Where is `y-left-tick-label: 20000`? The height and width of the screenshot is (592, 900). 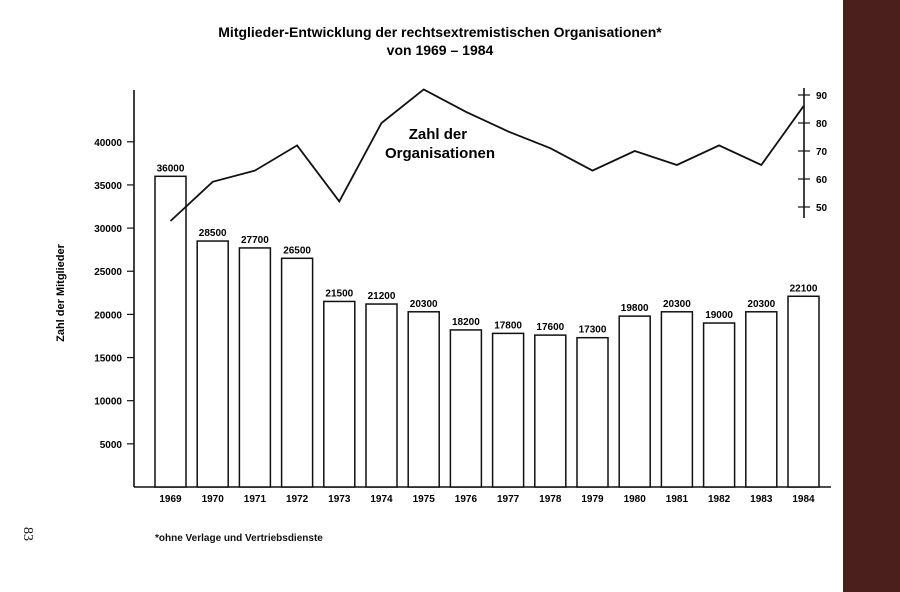
y-left-tick-label: 20000 is located at coordinates (108, 315).